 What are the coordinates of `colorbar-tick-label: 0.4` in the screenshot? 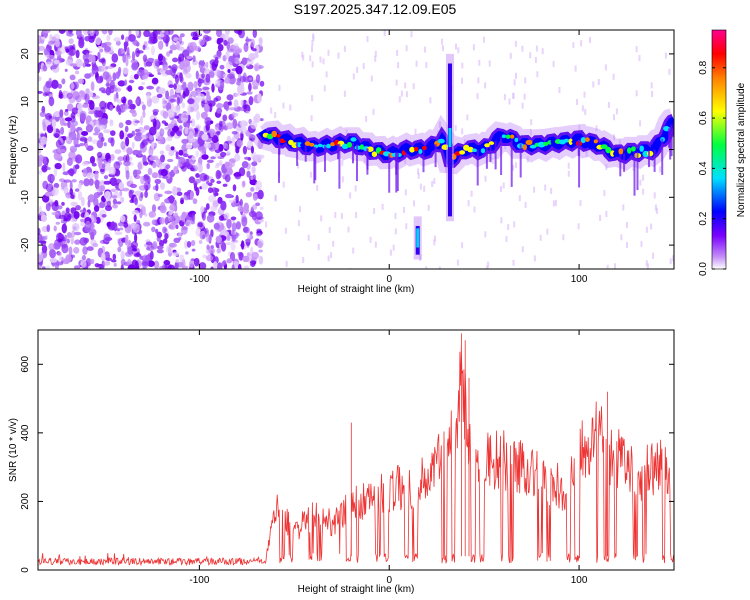 It's located at (703, 168).